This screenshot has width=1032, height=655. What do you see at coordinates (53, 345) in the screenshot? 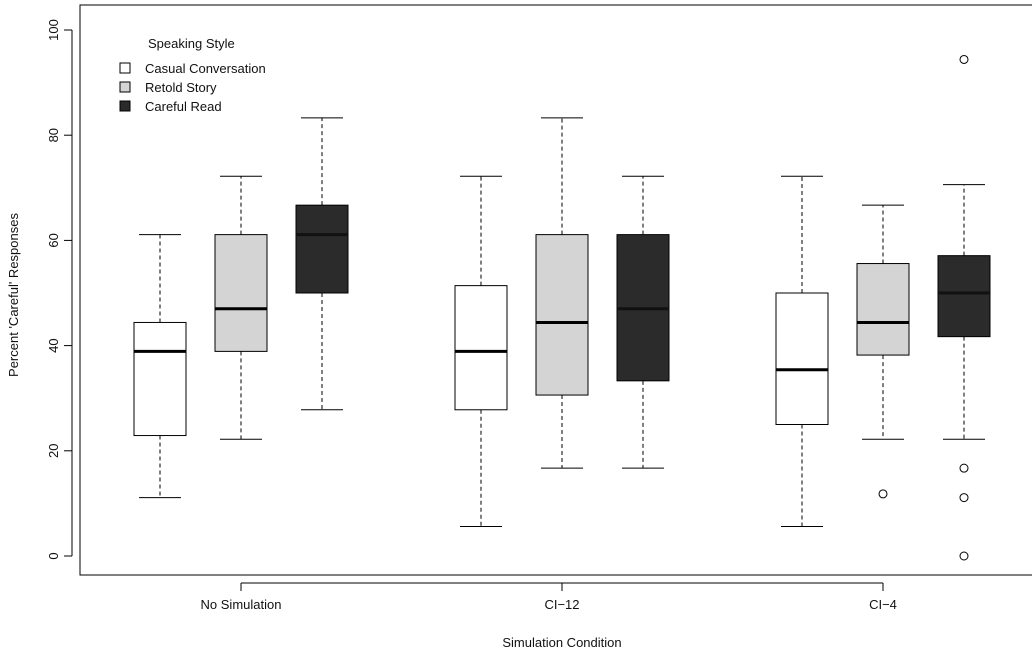
I see `y-tick-label: 40` at bounding box center [53, 345].